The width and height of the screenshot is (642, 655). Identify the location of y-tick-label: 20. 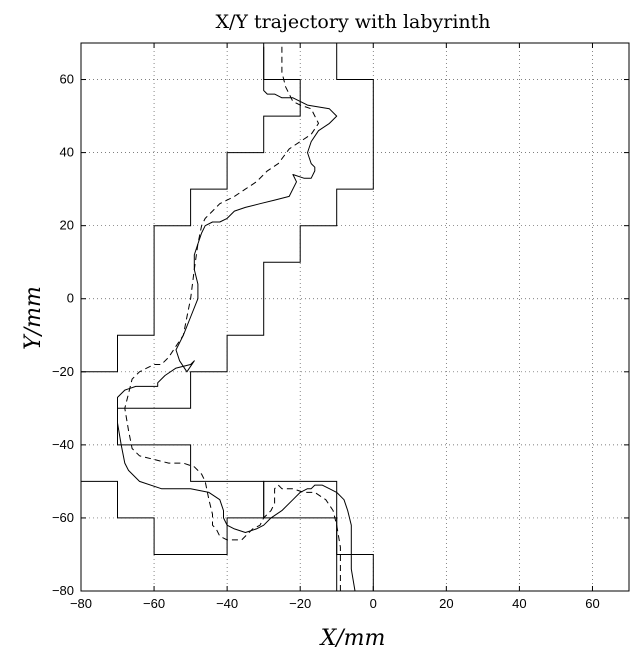
(67, 225).